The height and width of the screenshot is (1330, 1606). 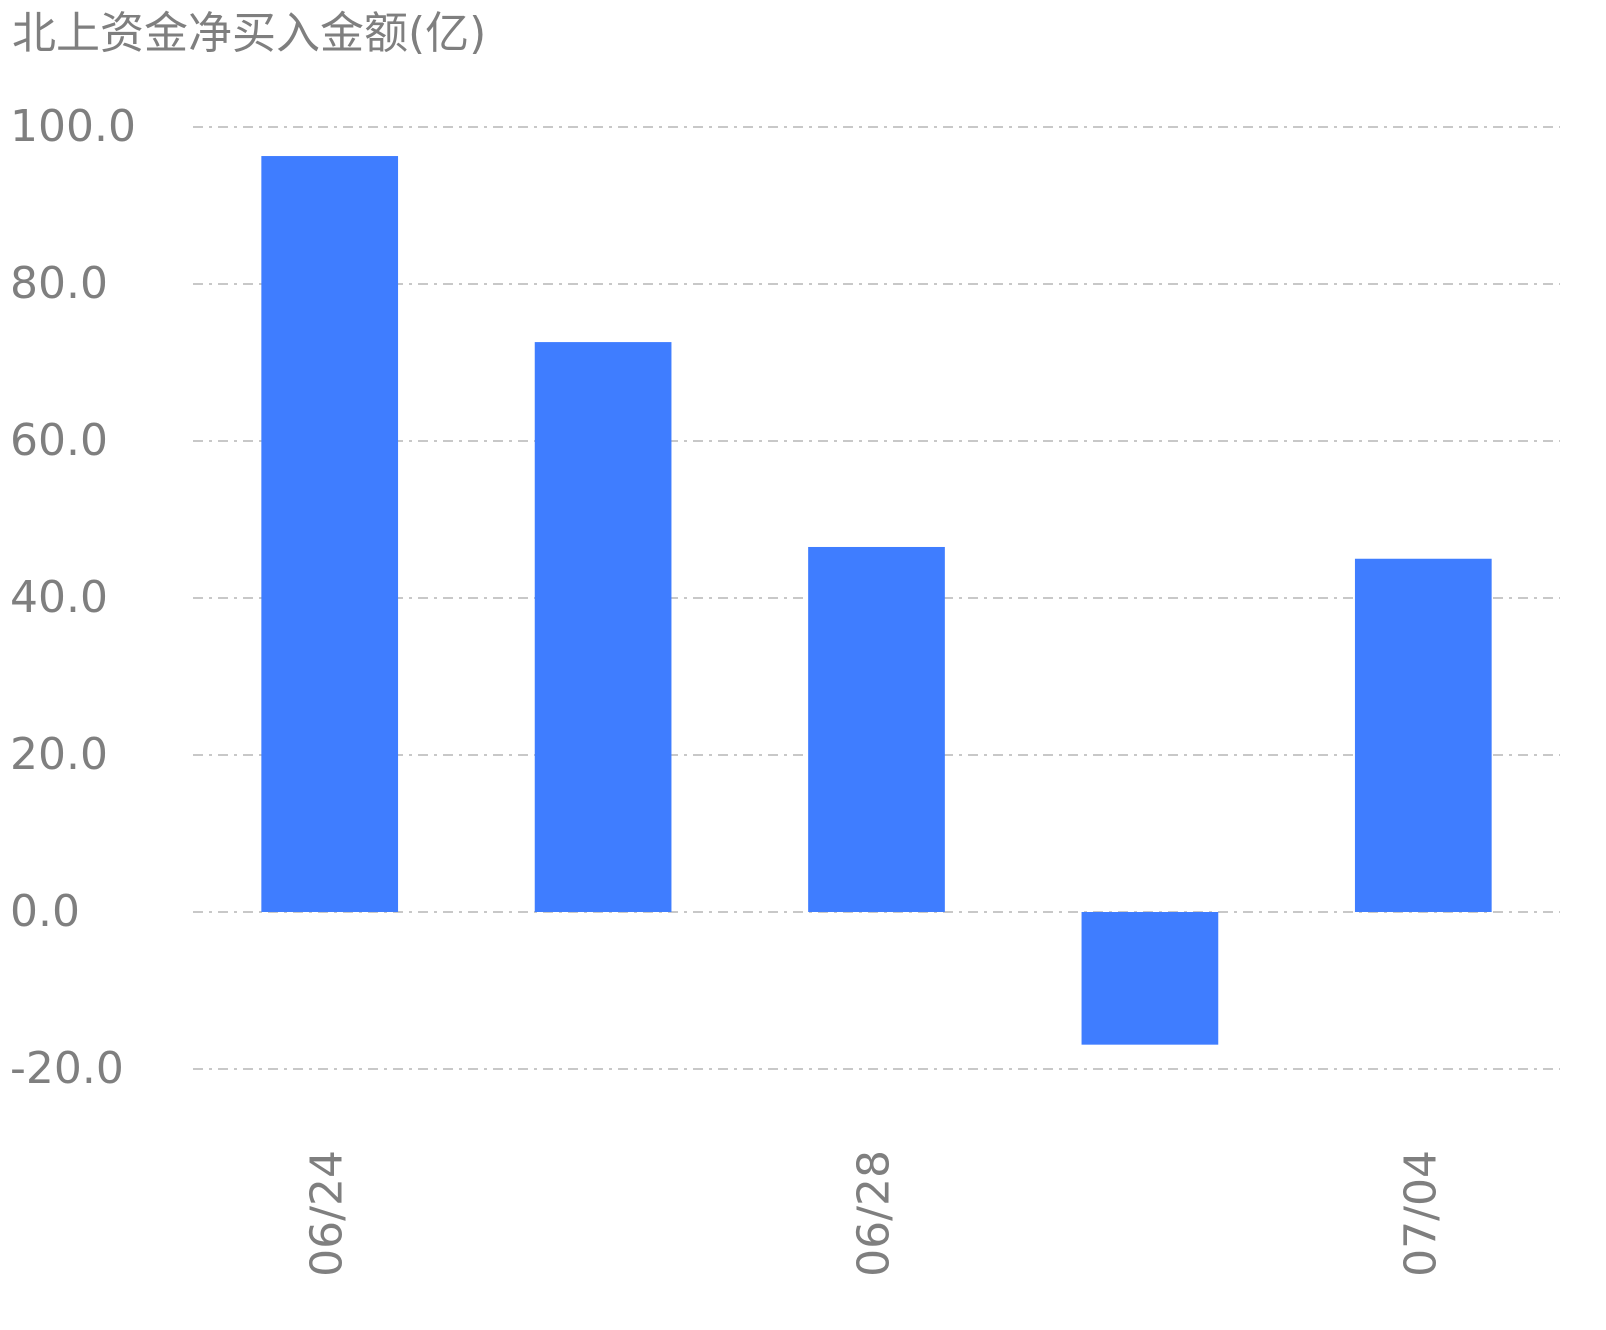 What do you see at coordinates (73, 126) in the screenshot?
I see `y-tick-label: 100.0` at bounding box center [73, 126].